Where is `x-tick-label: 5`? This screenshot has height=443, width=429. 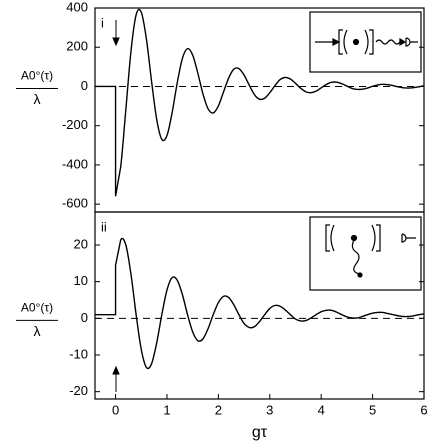
x-tick-label: 5 is located at coordinates (372, 409).